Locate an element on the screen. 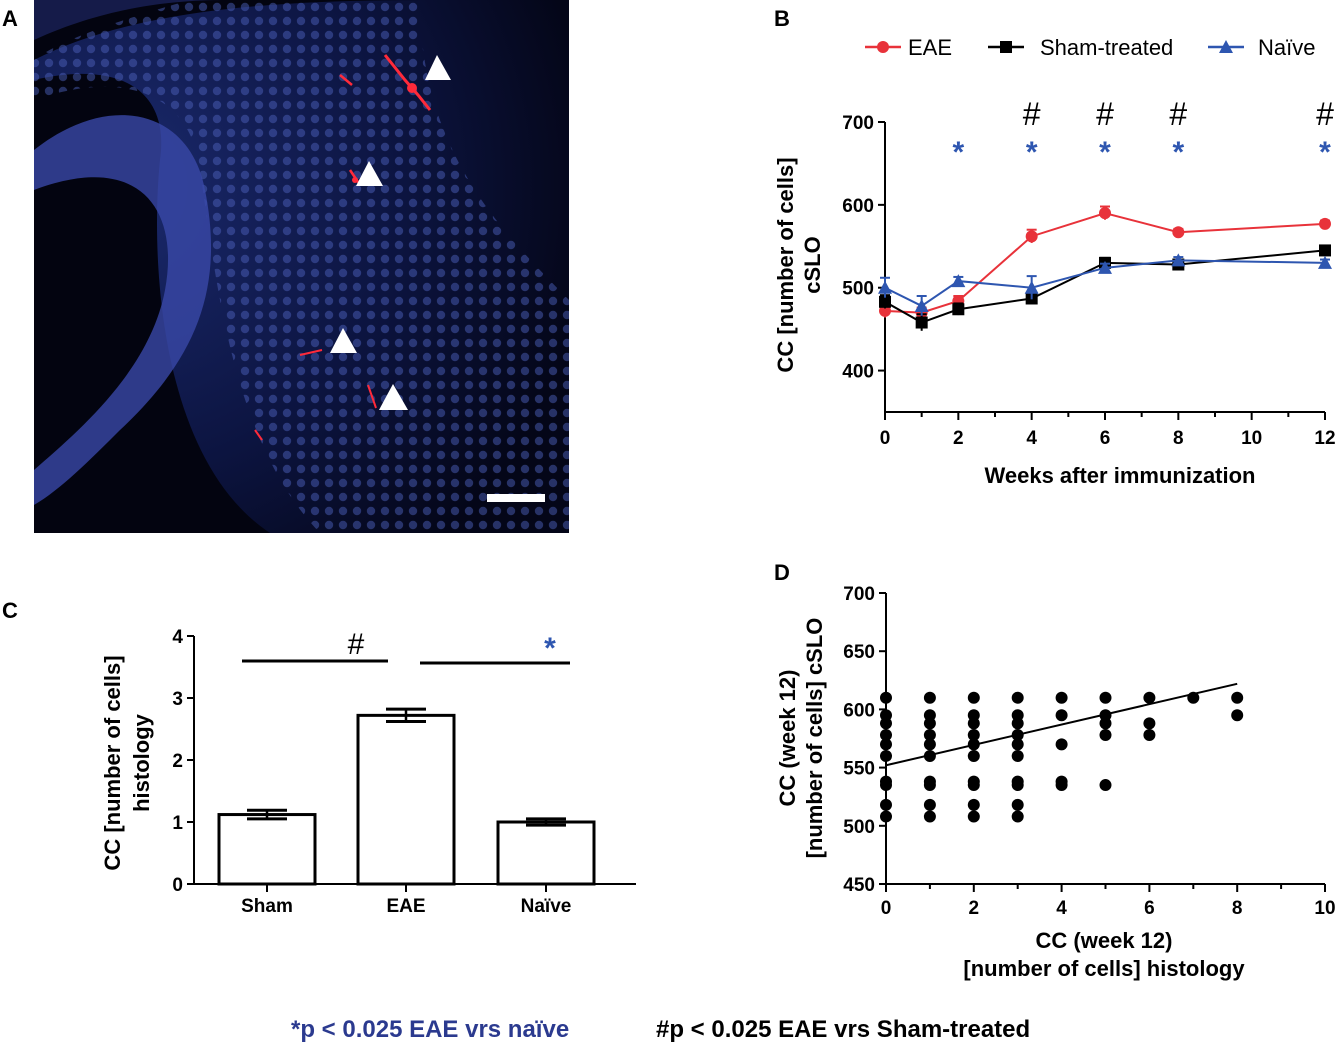 Image resolution: width=1336 pixels, height=1050 pixels. bar-sham is located at coordinates (267, 849).